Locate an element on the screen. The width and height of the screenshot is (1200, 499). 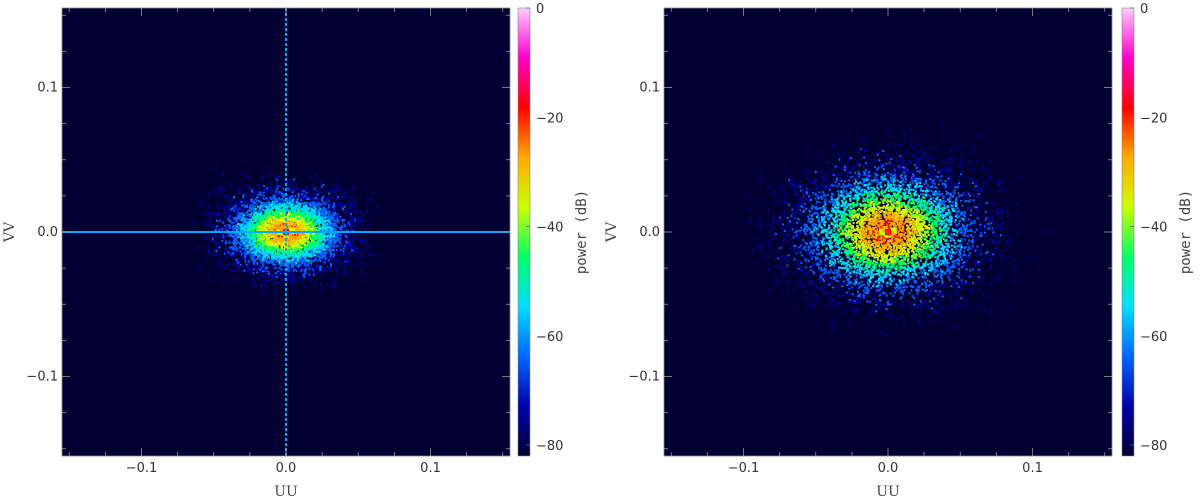
peak-marker is located at coordinates (888, 232).